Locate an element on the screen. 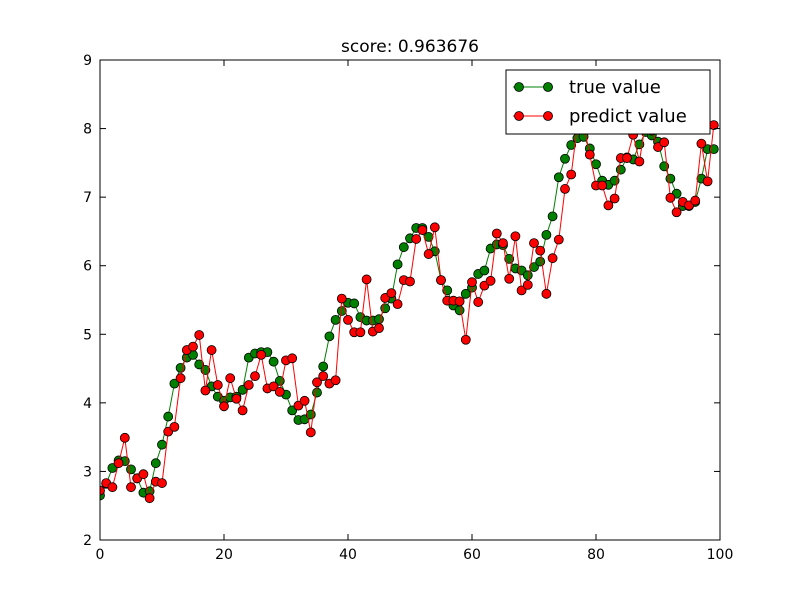 The height and width of the screenshot is (600, 800). y-tick-label: 5 is located at coordinates (87, 335).